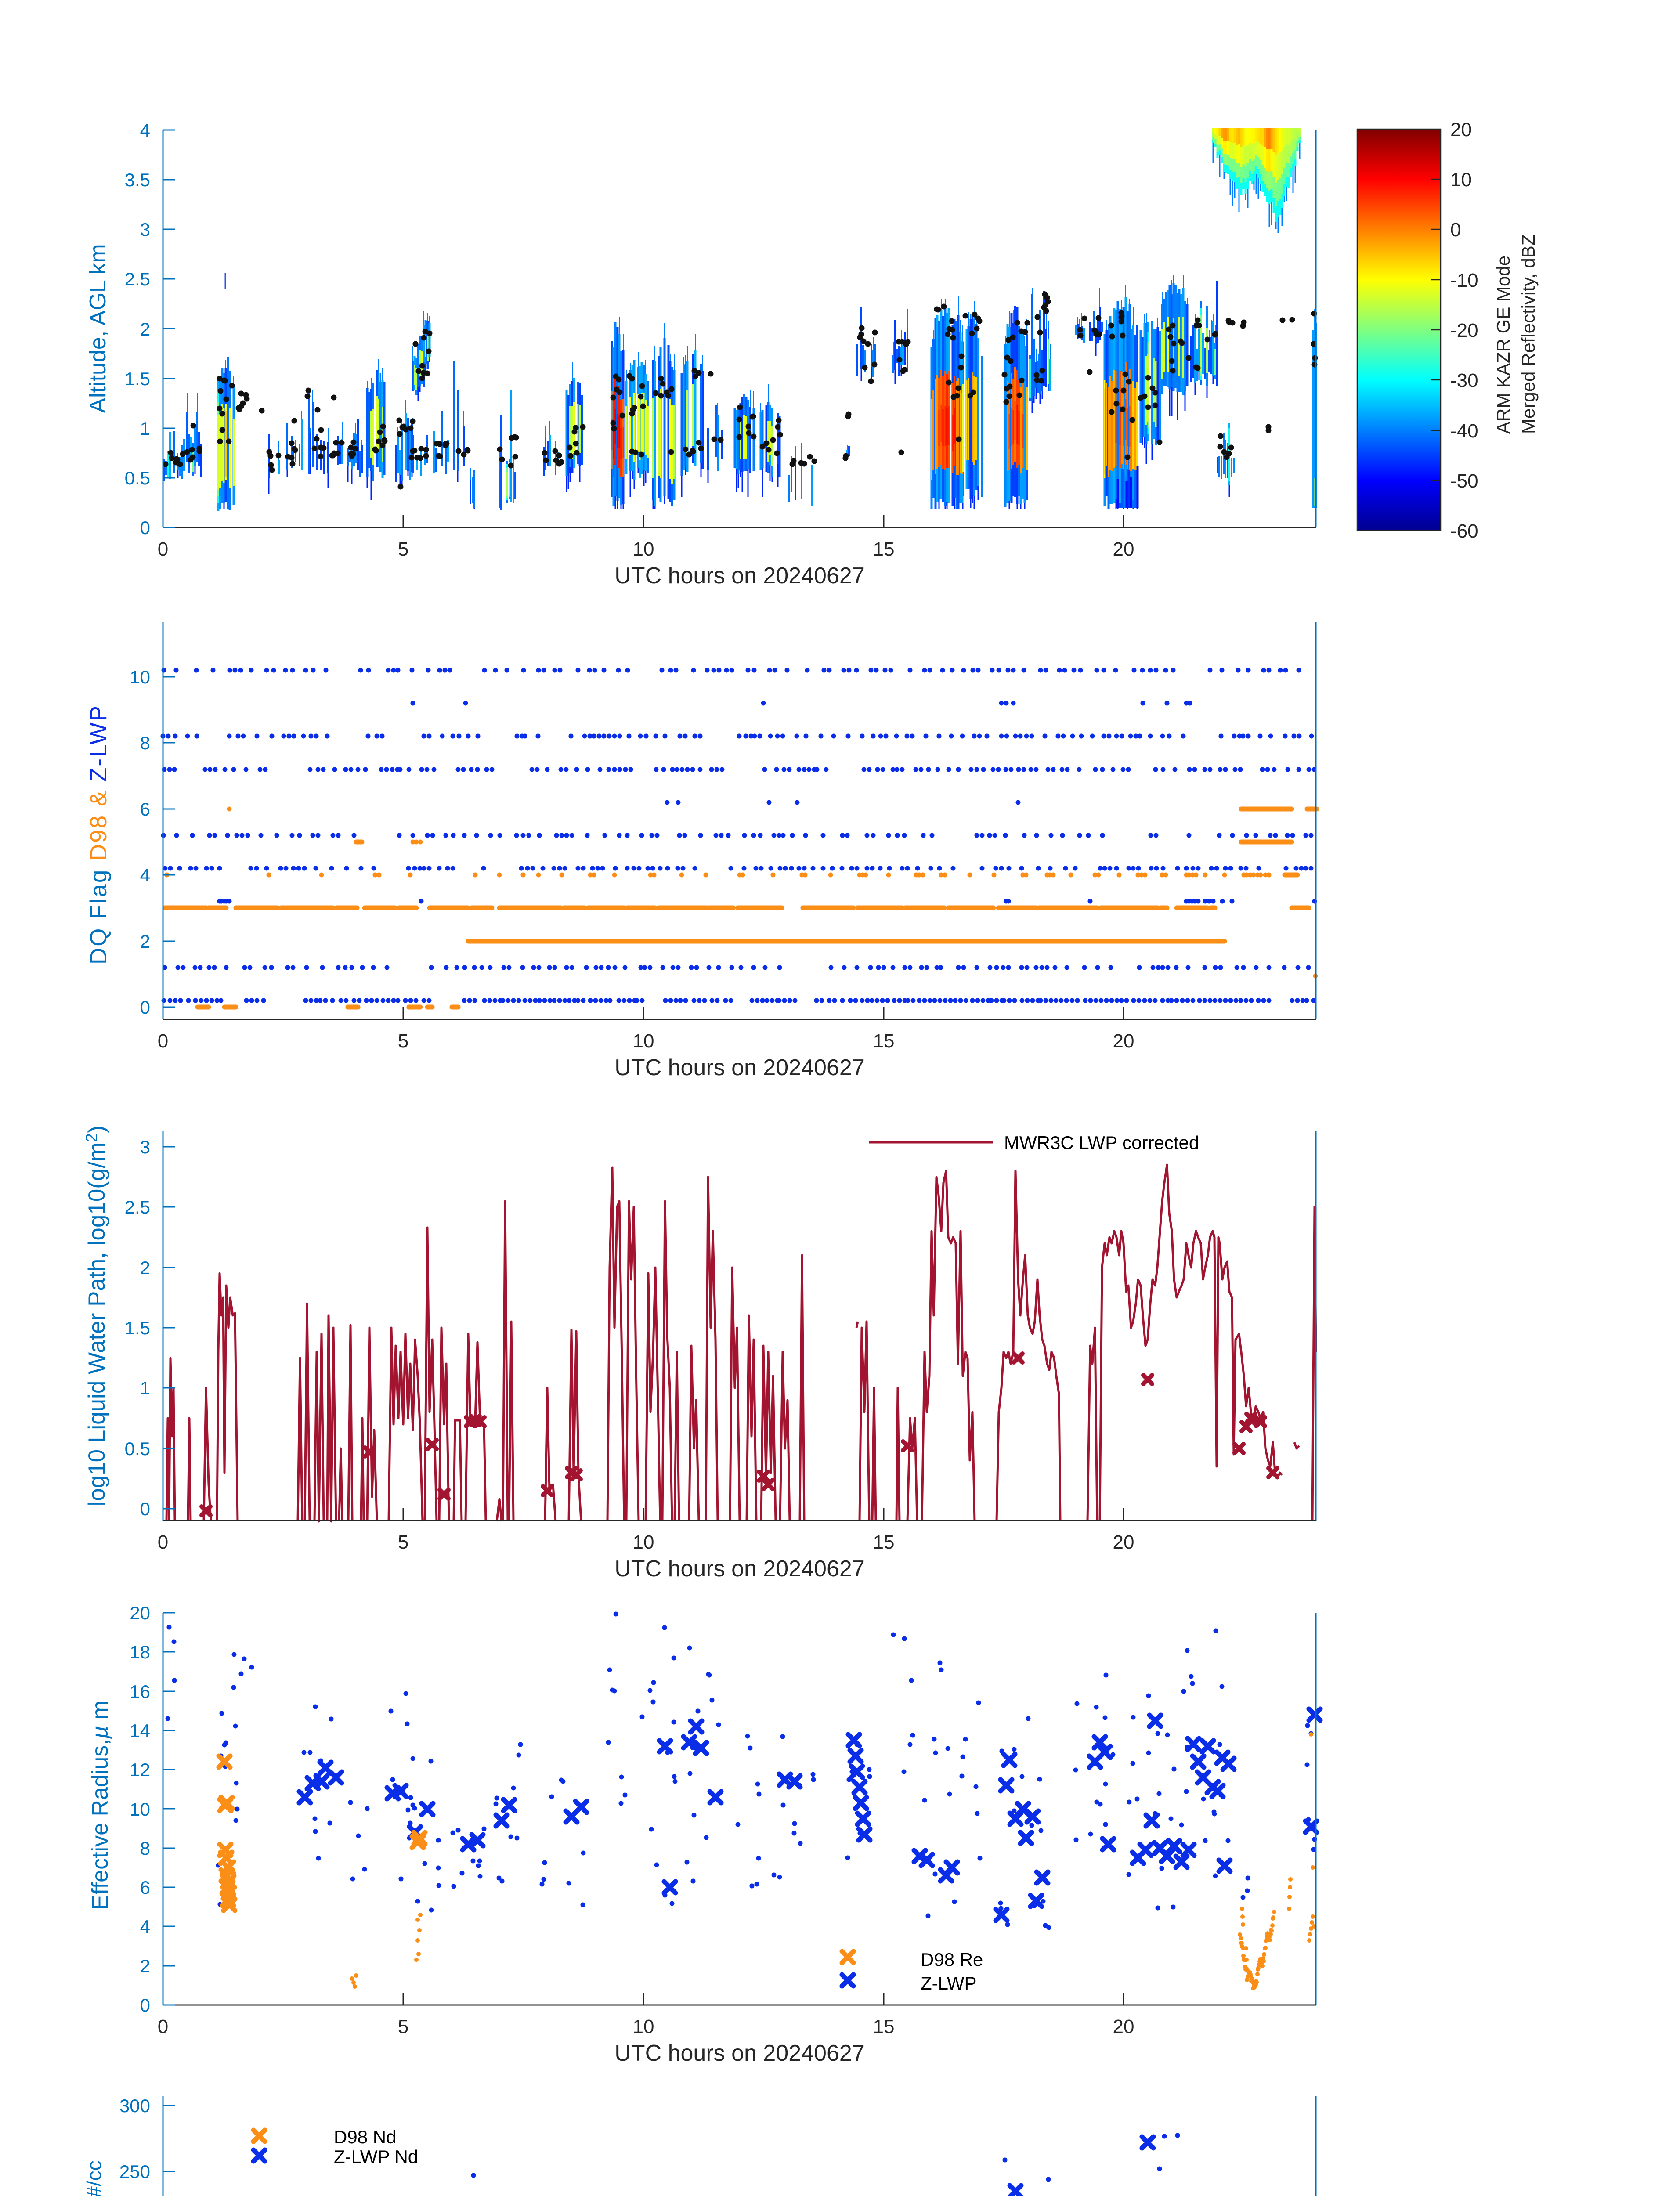 This screenshot has height=2196, width=1680. Describe the element at coordinates (1464, 280) in the screenshot. I see `svg-text: -10` at that location.